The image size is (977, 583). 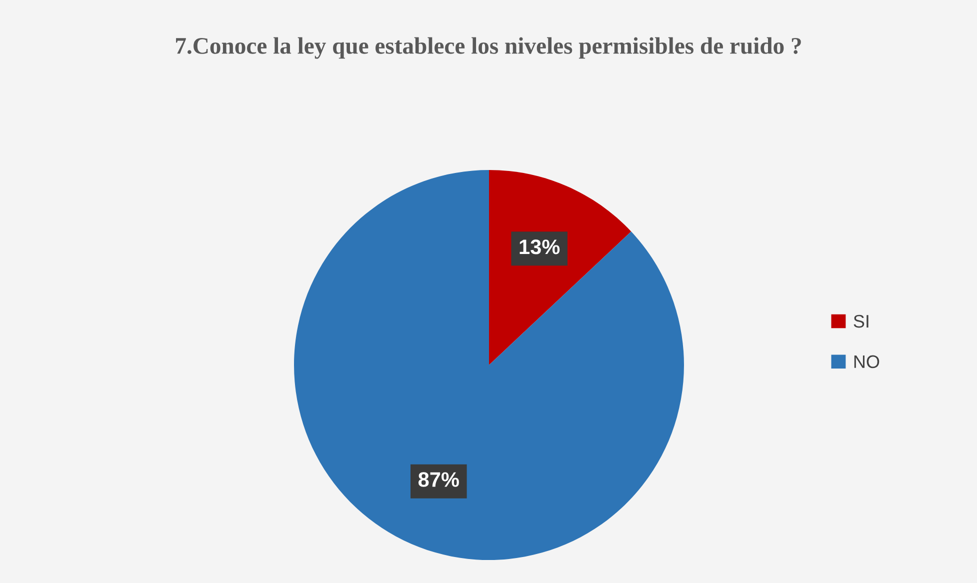 I want to click on legend-label: SI, so click(x=861, y=321).